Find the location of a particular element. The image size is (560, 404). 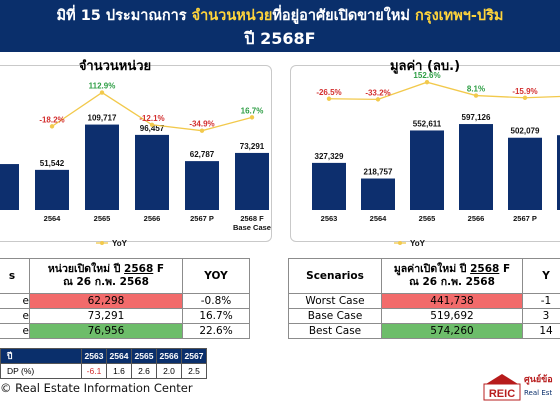

page-title-line-2: ปี 2568F is located at coordinates (280, 38).